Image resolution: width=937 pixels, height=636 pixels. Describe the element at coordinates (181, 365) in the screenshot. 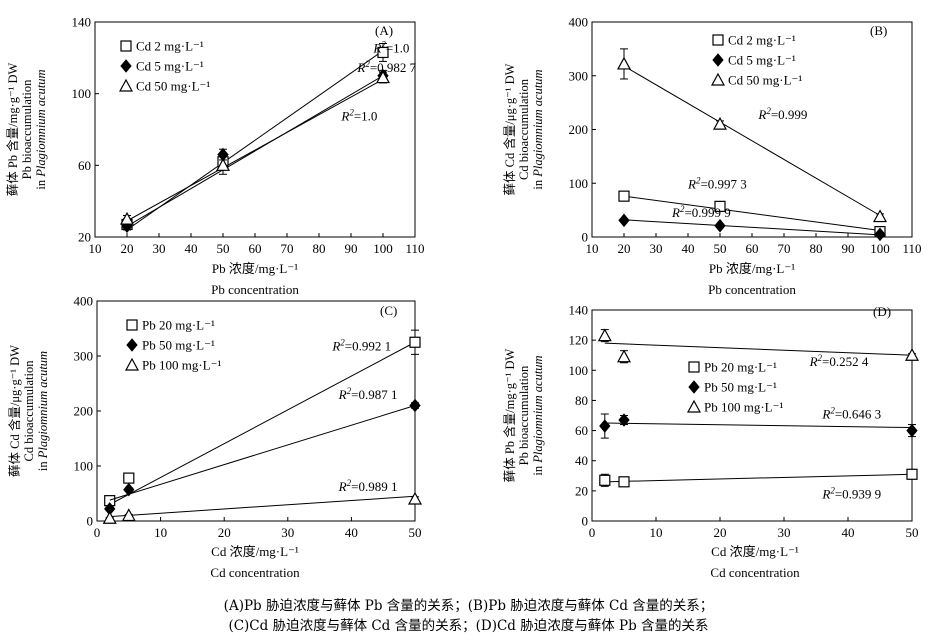

I see `legend-entry: Pb 100 mg·L⁻¹` at that location.